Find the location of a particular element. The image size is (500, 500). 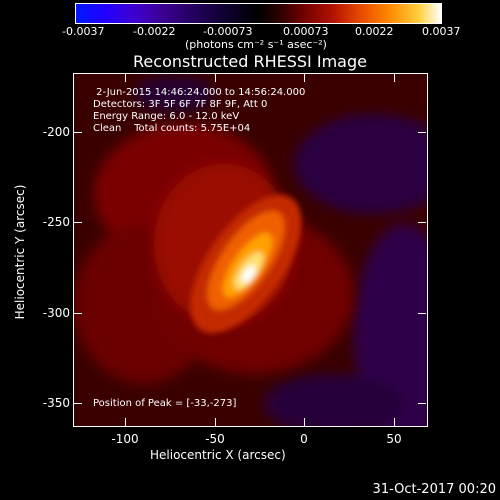

image-title: Reconstructed RHESSI Image is located at coordinates (250, 61).